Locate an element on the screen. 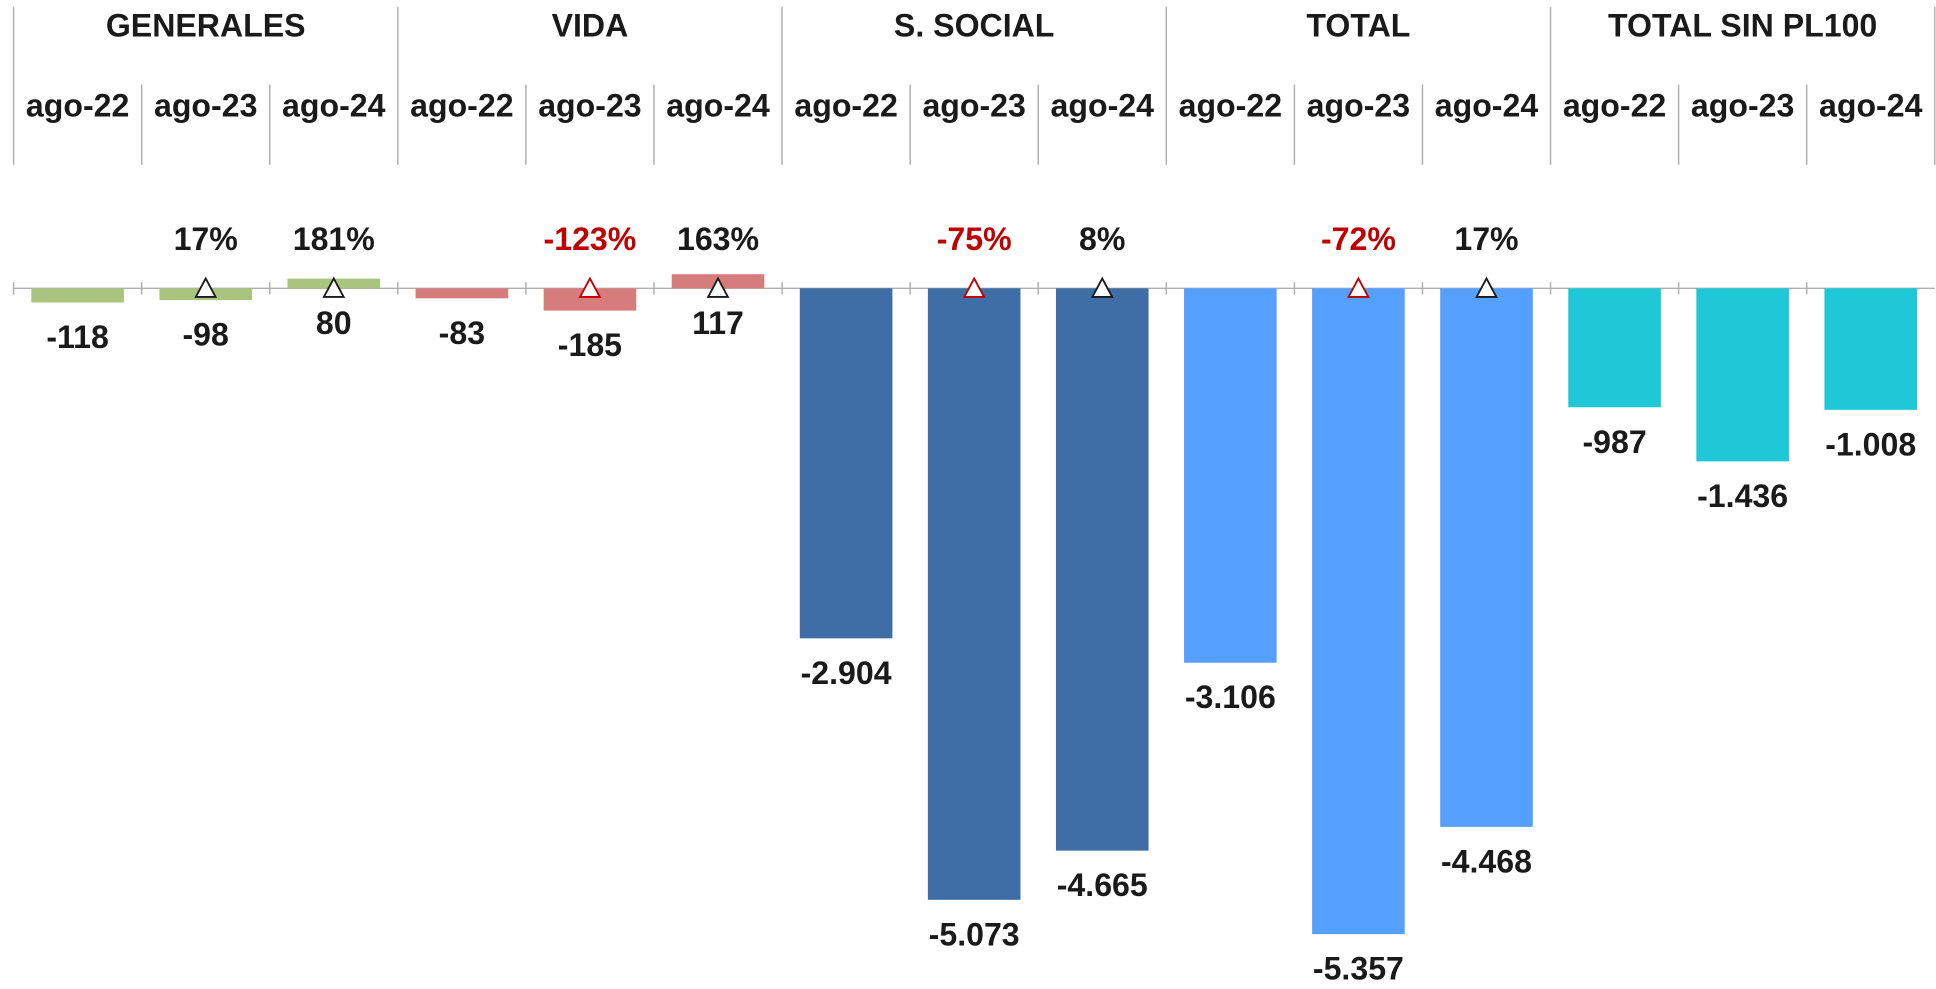  value-label: -2.904 is located at coordinates (846, 673).